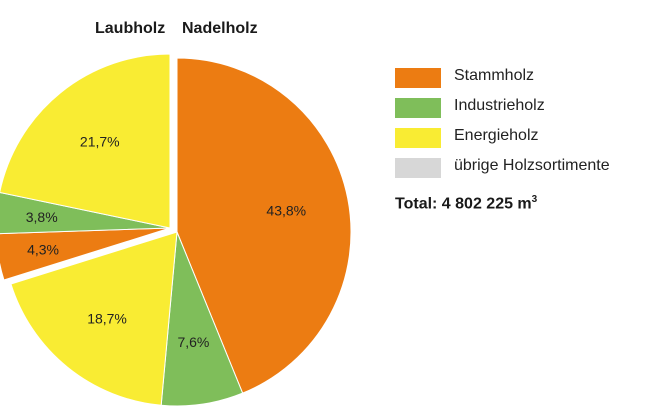 The height and width of the screenshot is (415, 653). What do you see at coordinates (85, 254) in the screenshot?
I see `pie-slice-laubholz-stammholz` at bounding box center [85, 254].